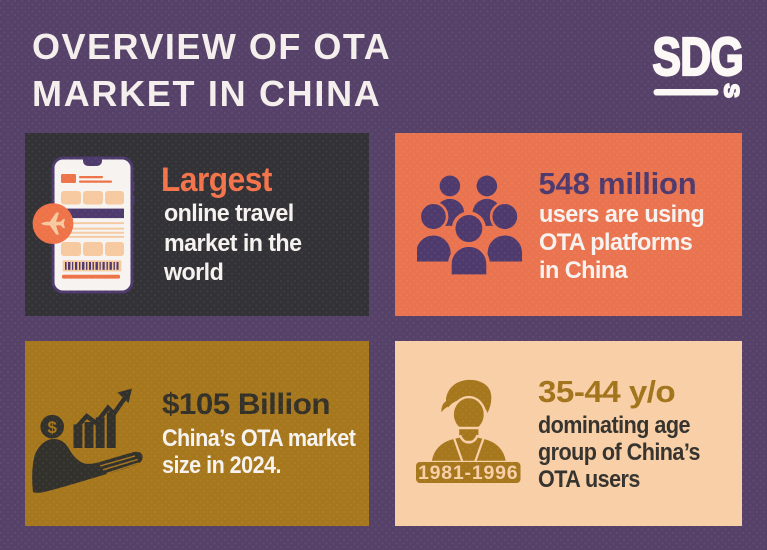 The image size is (767, 550). Describe the element at coordinates (697, 57) in the screenshot. I see `svg-text: SDG` at that location.